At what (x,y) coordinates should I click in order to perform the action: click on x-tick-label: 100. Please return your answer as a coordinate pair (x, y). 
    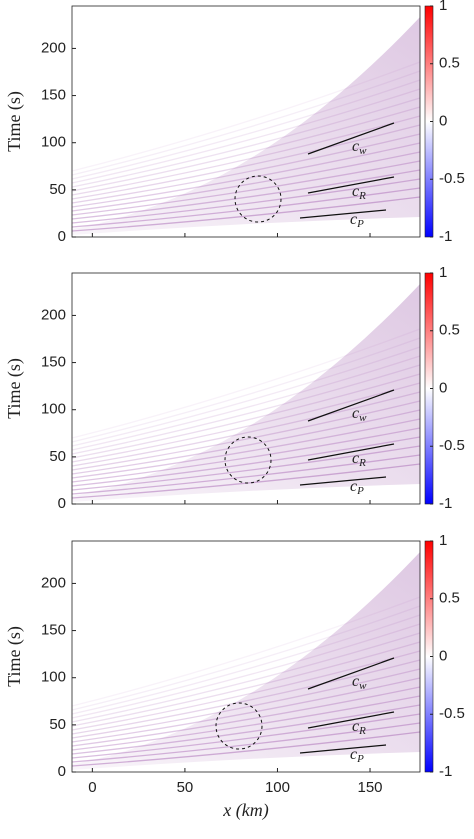
    Looking at the image, I should click on (277, 787).